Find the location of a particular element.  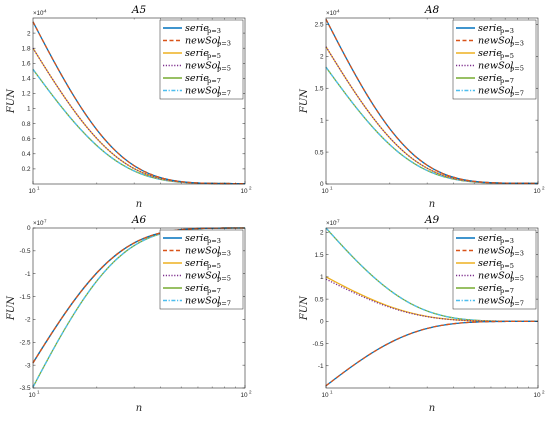

series-line-newSol-p=7 is located at coordinates (431, 274).